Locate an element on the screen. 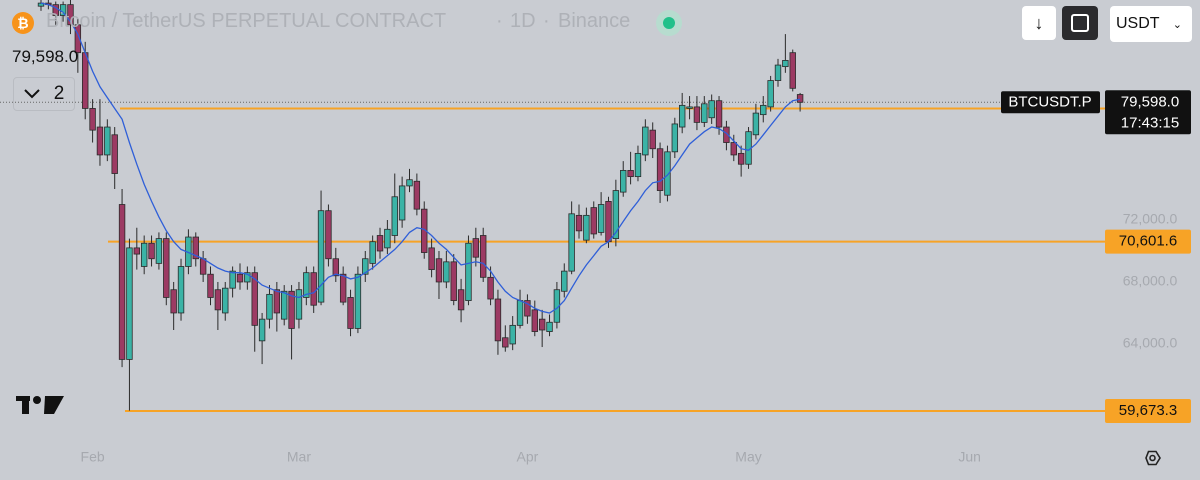 The image size is (1200, 480). exchange: Binance is located at coordinates (594, 21).